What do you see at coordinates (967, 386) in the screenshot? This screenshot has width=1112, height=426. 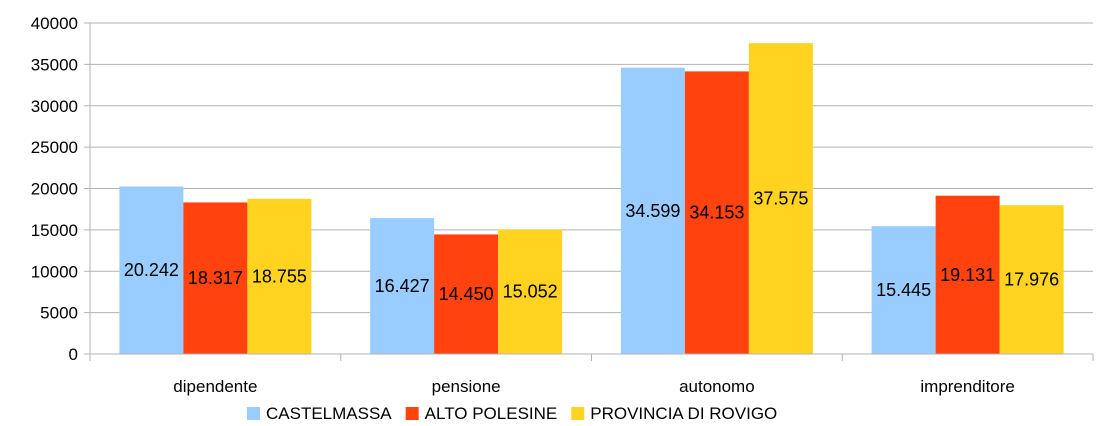 I see `x-tick-label: imprenditore` at bounding box center [967, 386].